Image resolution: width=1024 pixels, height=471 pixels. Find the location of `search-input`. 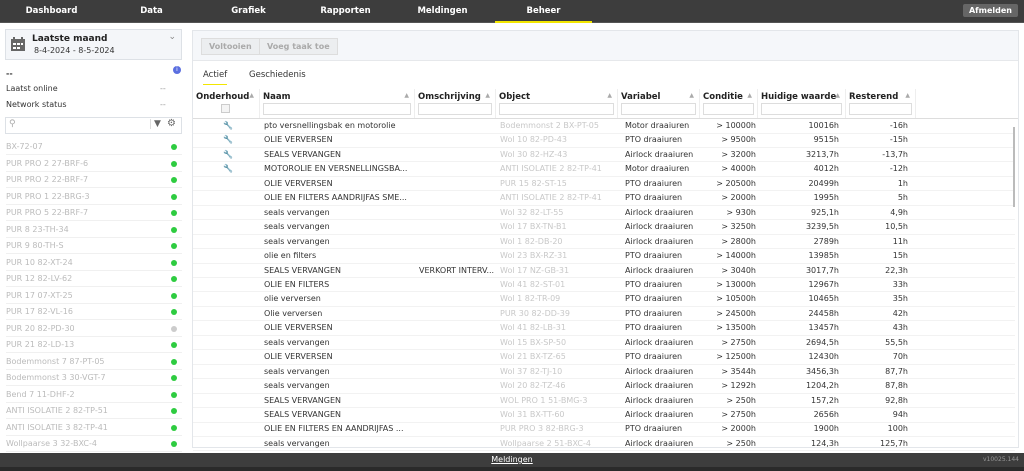

search-input is located at coordinates (83, 125).